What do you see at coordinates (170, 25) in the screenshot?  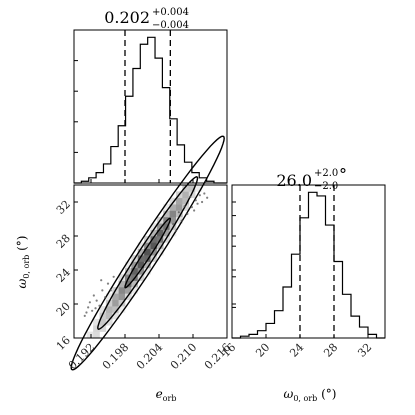 I see `title-e-orb-lower: −0.004` at bounding box center [170, 25].